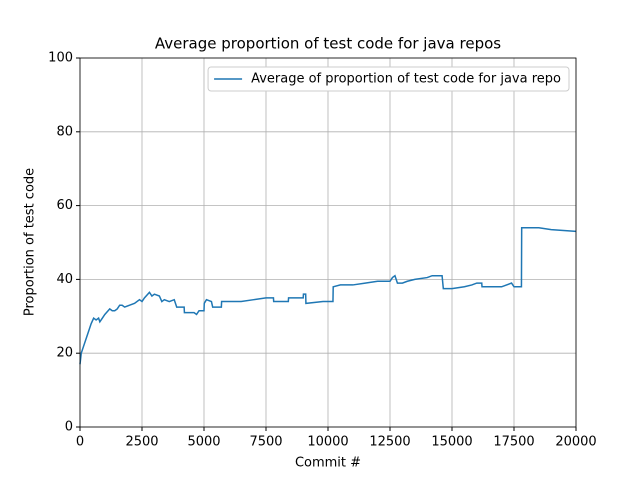 This screenshot has height=484, width=640. I want to click on x-tick-label: 12500, so click(389, 442).